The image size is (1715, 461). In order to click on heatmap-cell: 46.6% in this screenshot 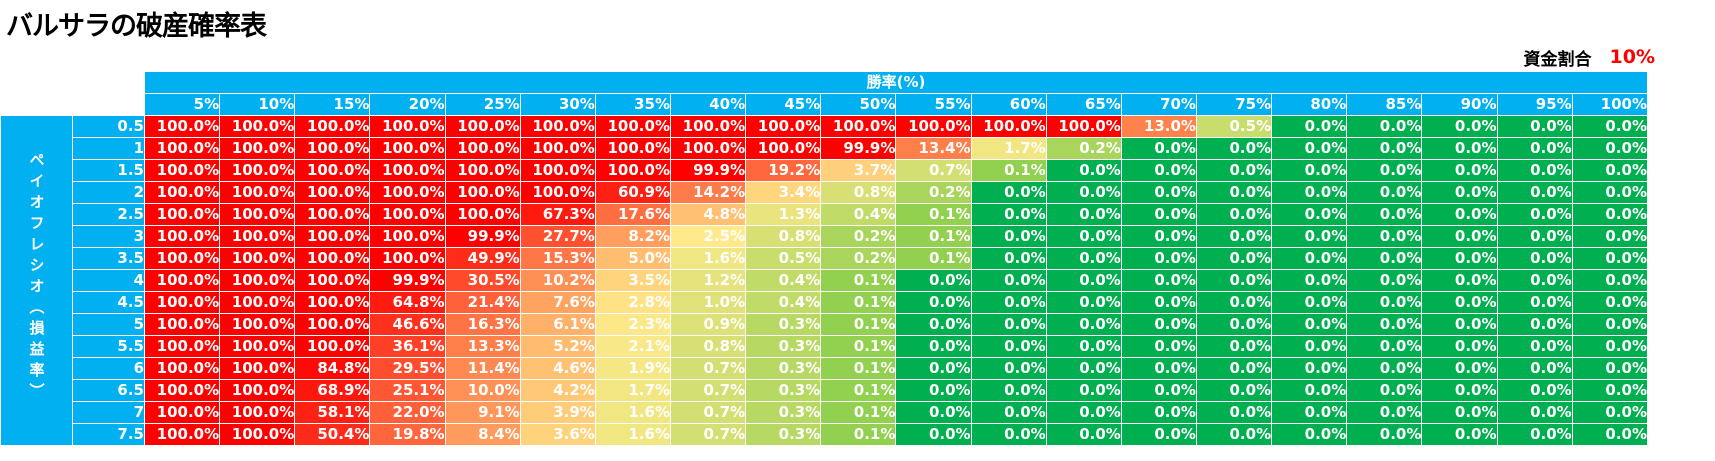, I will do `click(407, 324)`.